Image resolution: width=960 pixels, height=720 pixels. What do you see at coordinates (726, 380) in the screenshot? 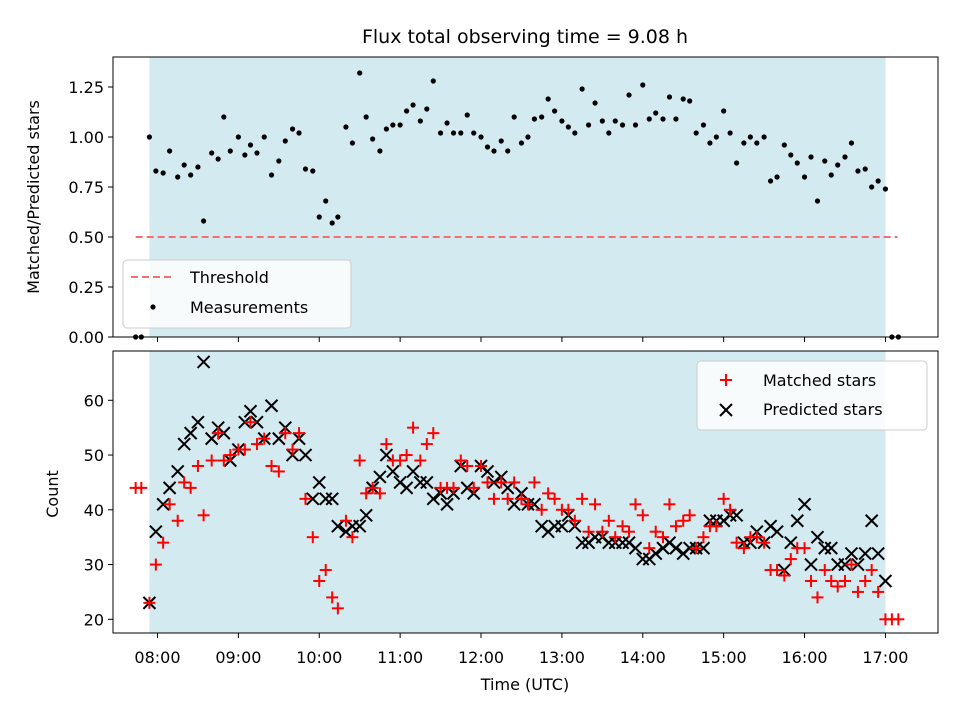
I see `legend-matched-swatch` at bounding box center [726, 380].